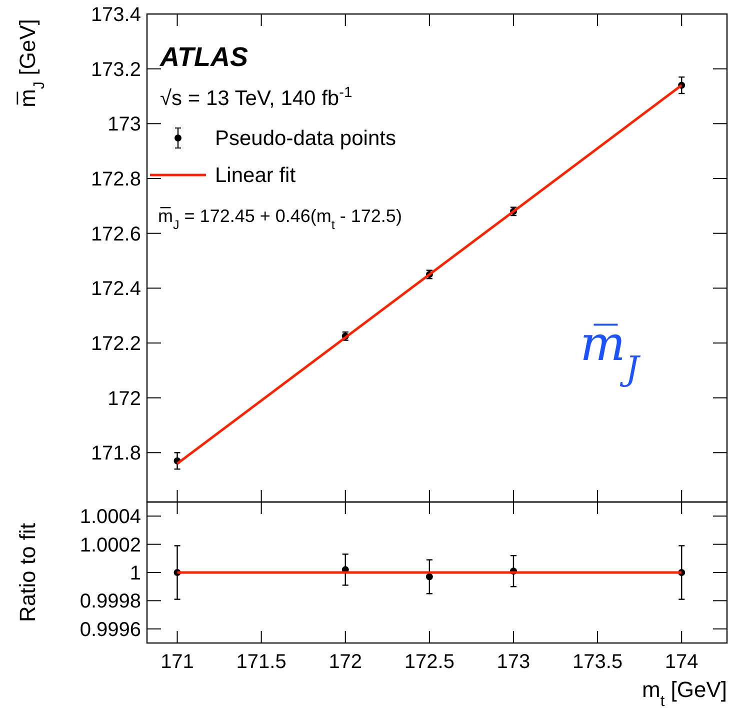 This screenshot has height=714, width=733. I want to click on x-tick-label: 173.5, so click(597, 662).